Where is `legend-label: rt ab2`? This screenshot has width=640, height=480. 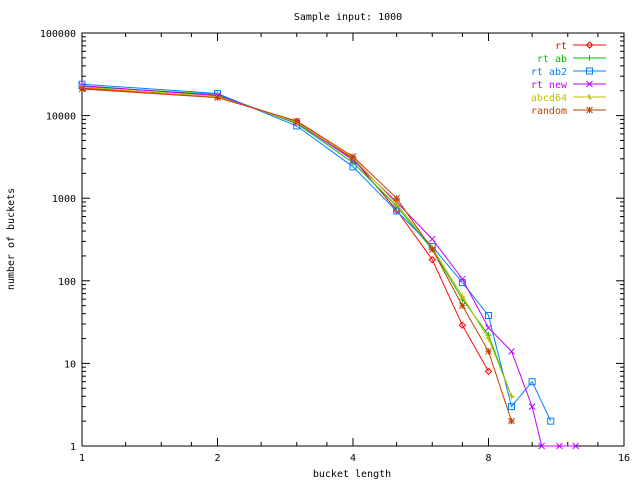 legend-label: rt ab2 is located at coordinates (549, 72).